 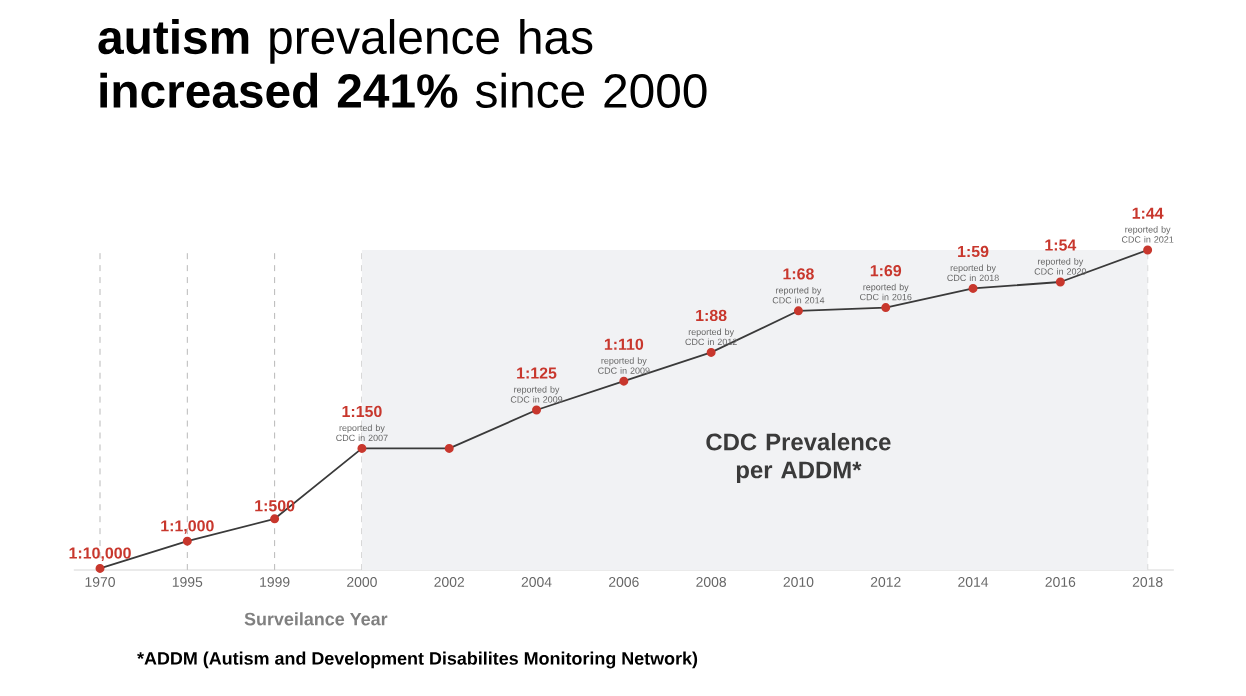 I want to click on band-label: CDC Prevalence per ADDM*, so click(x=798, y=458).